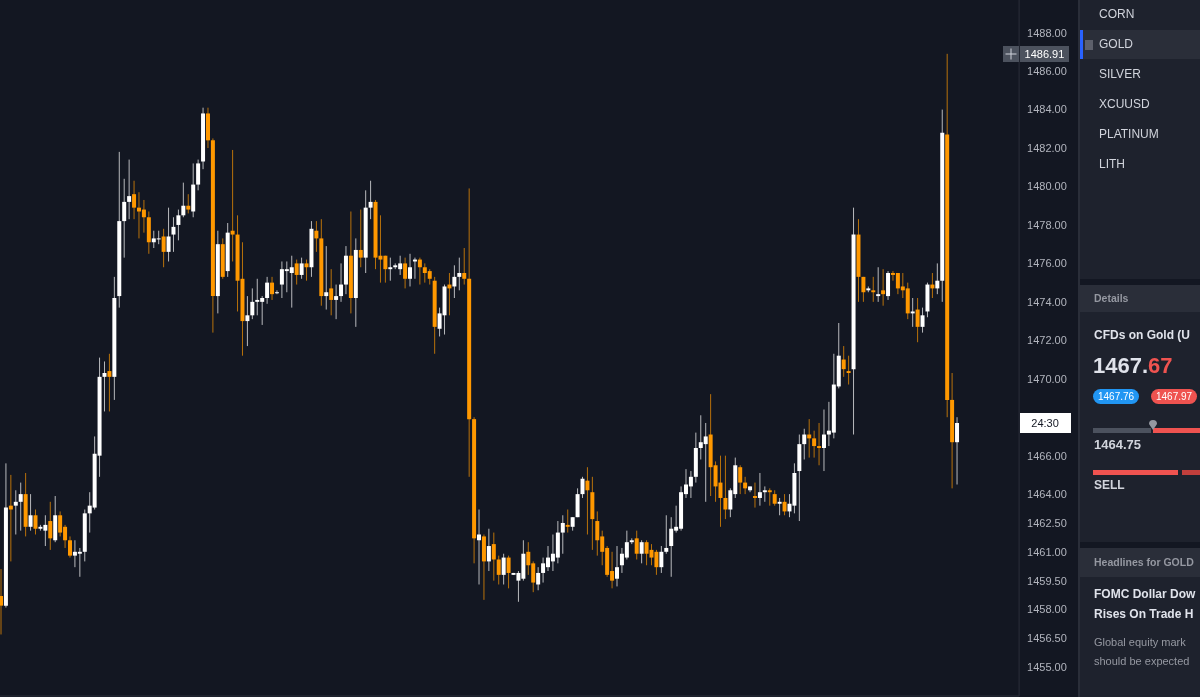  Describe the element at coordinates (1046, 71) in the screenshot. I see `y-tick-label: 1486.00` at that location.